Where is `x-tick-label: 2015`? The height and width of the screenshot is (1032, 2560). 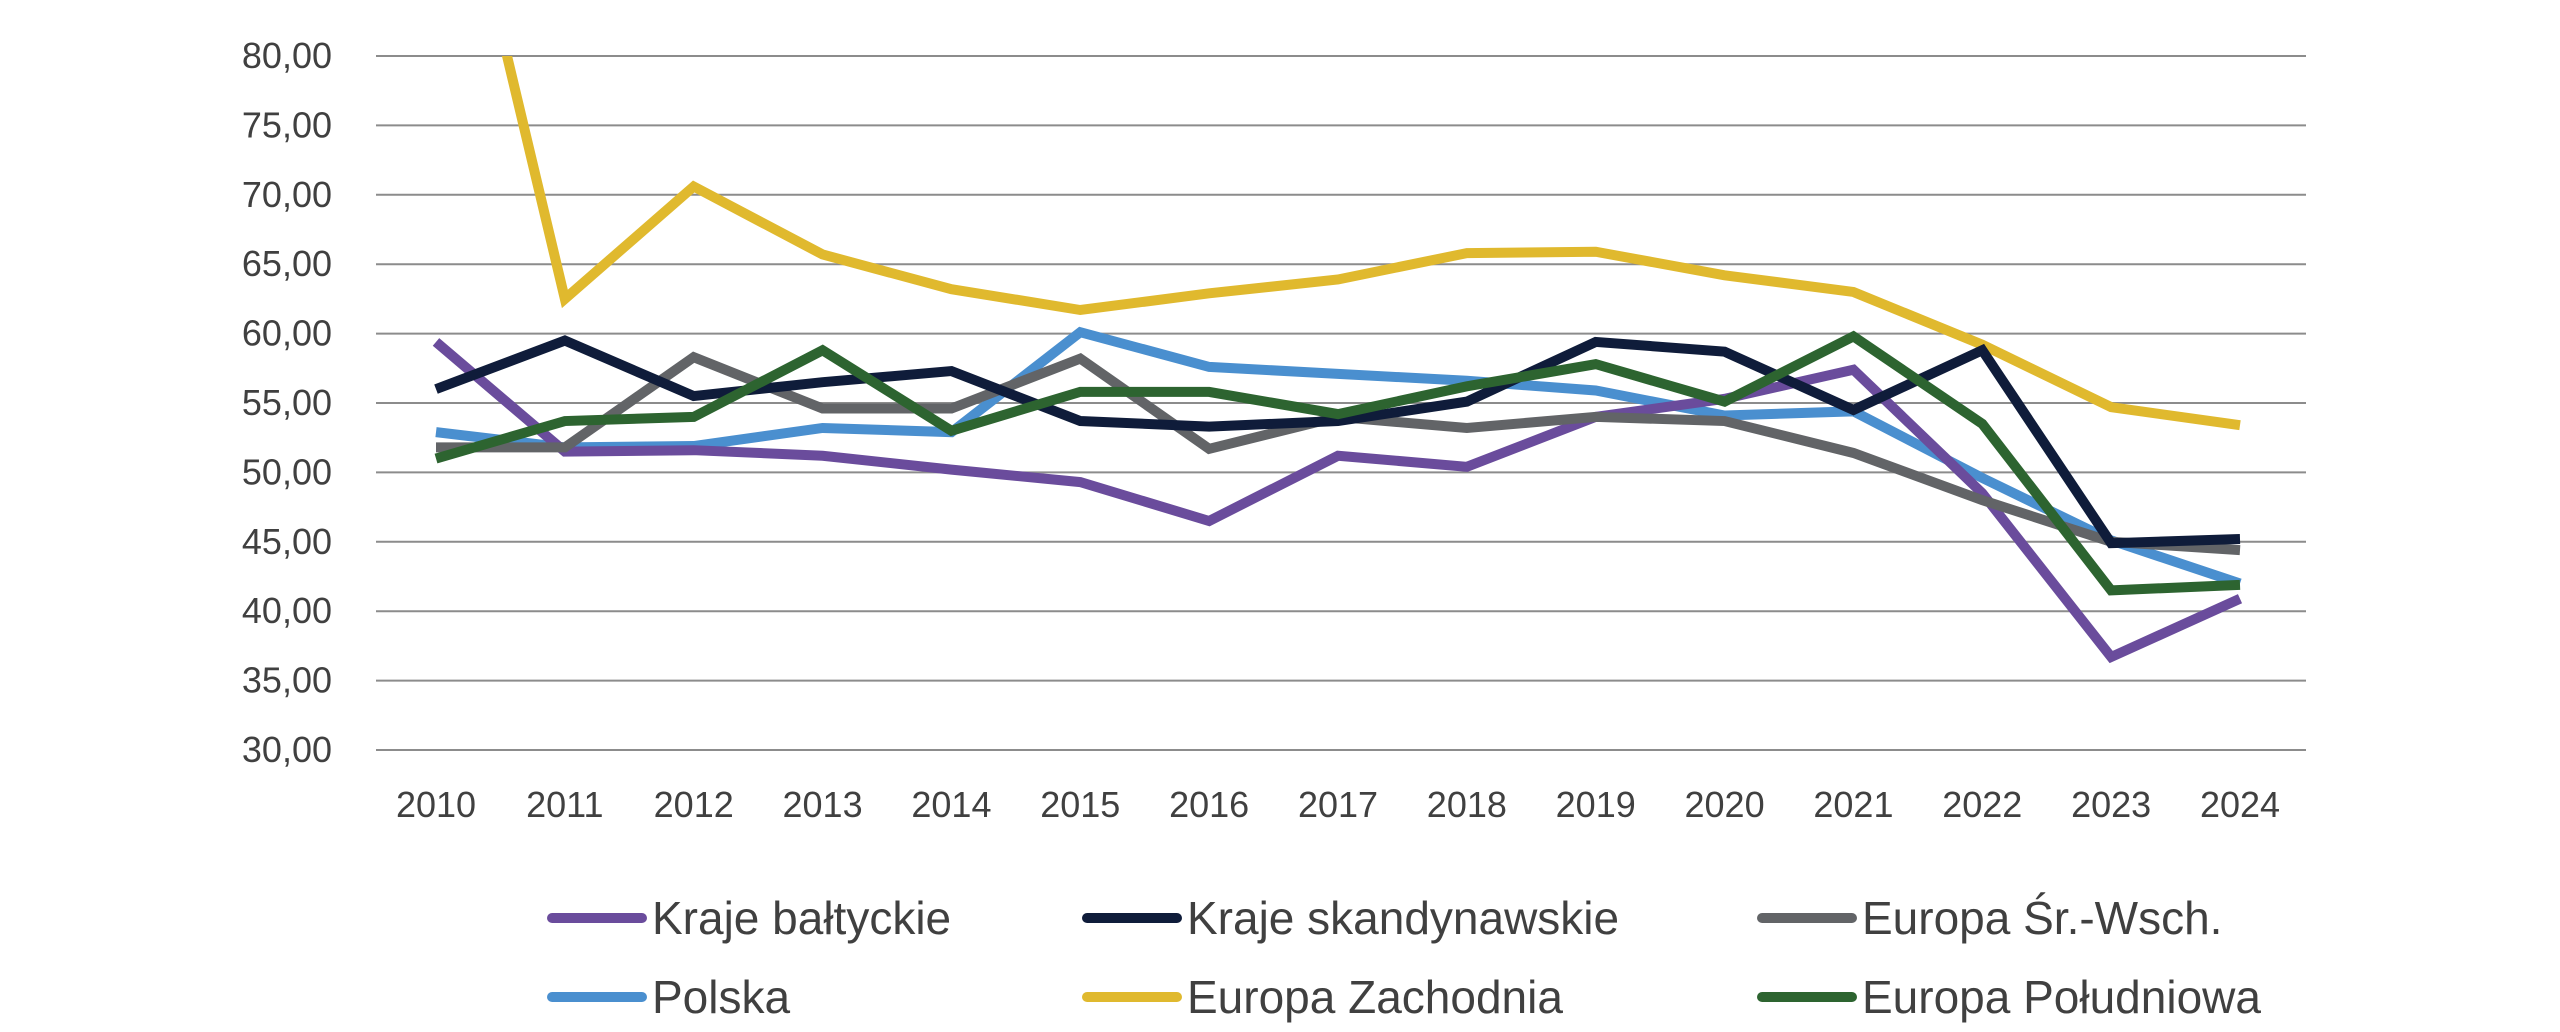
x-tick-label: 2015 is located at coordinates (1080, 804).